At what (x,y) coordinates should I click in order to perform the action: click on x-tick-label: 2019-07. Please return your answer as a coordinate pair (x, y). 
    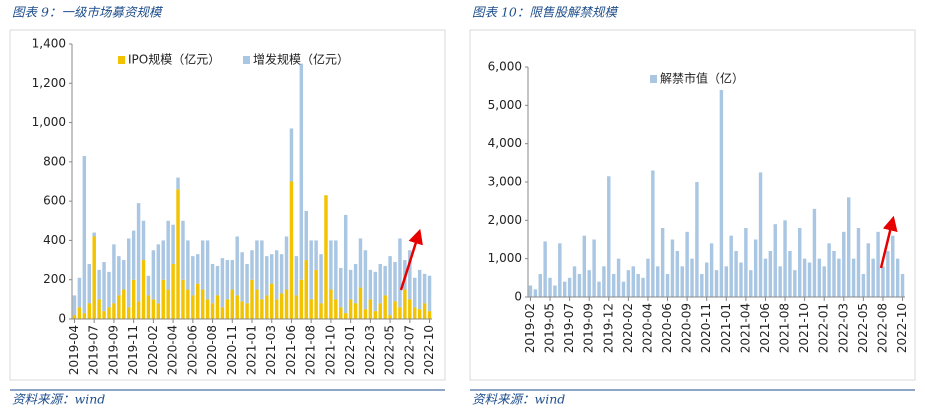
    Looking at the image, I should click on (569, 328).